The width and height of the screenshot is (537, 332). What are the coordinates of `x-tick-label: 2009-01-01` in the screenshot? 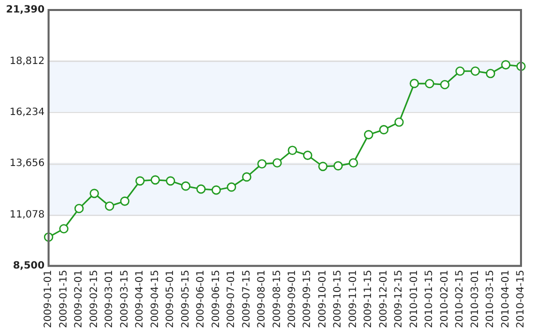 It's located at (48, 299).